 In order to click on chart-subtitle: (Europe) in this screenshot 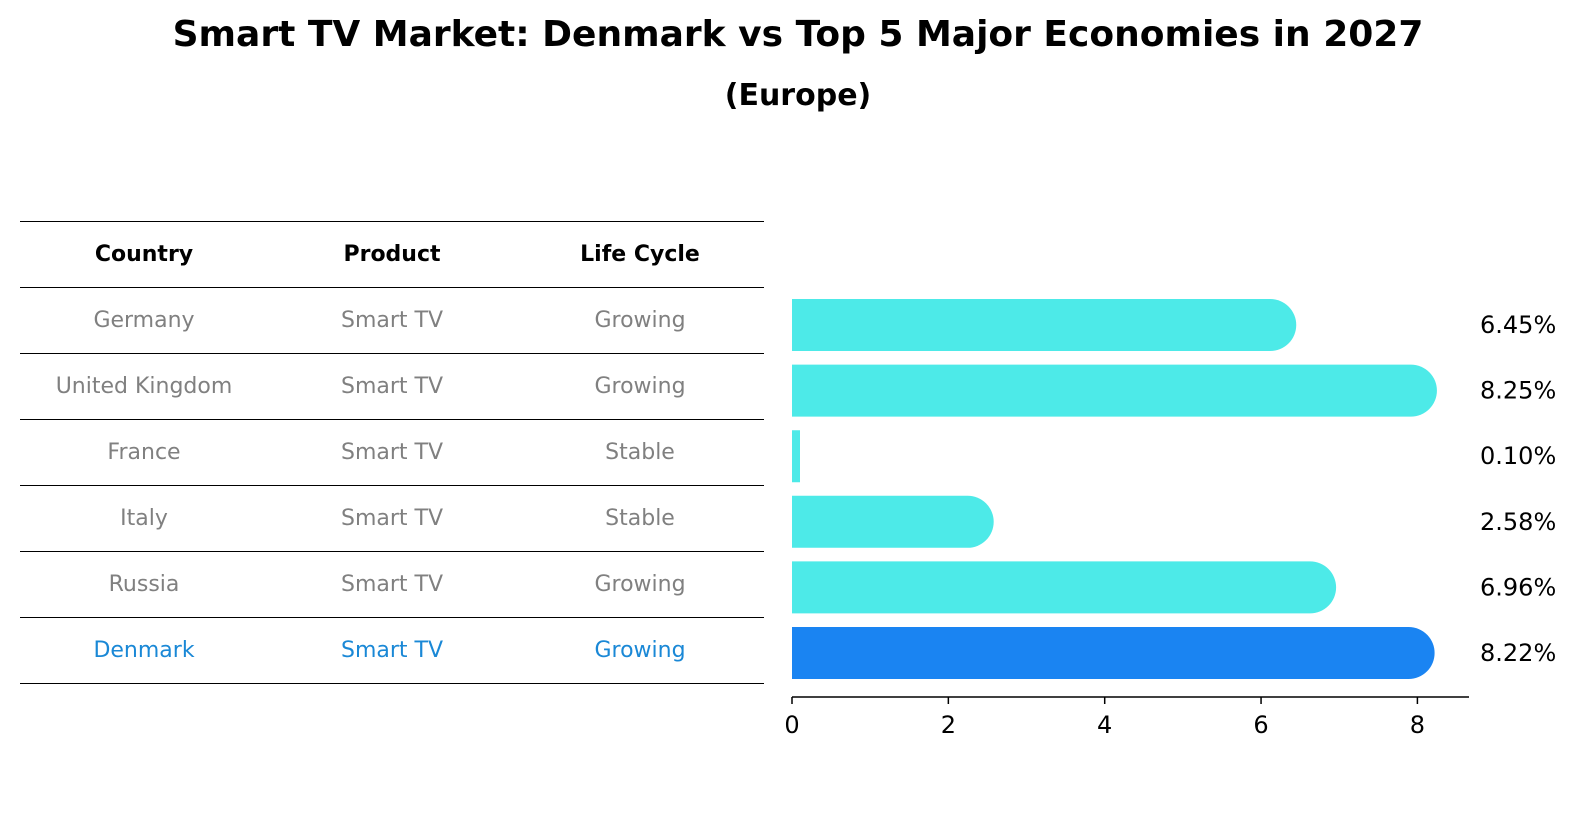, I will do `click(798, 95)`.